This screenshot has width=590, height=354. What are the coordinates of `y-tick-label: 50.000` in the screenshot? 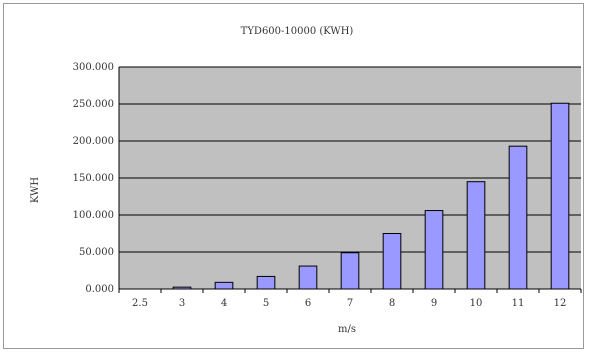 It's located at (96, 252).